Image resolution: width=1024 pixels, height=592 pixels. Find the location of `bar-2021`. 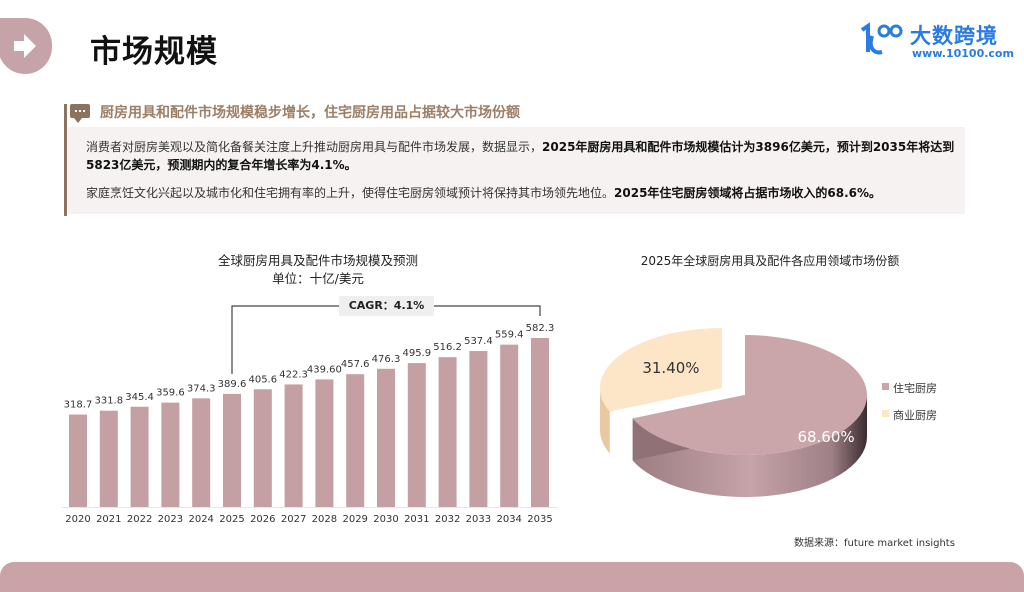

bar-2021 is located at coordinates (108, 458).